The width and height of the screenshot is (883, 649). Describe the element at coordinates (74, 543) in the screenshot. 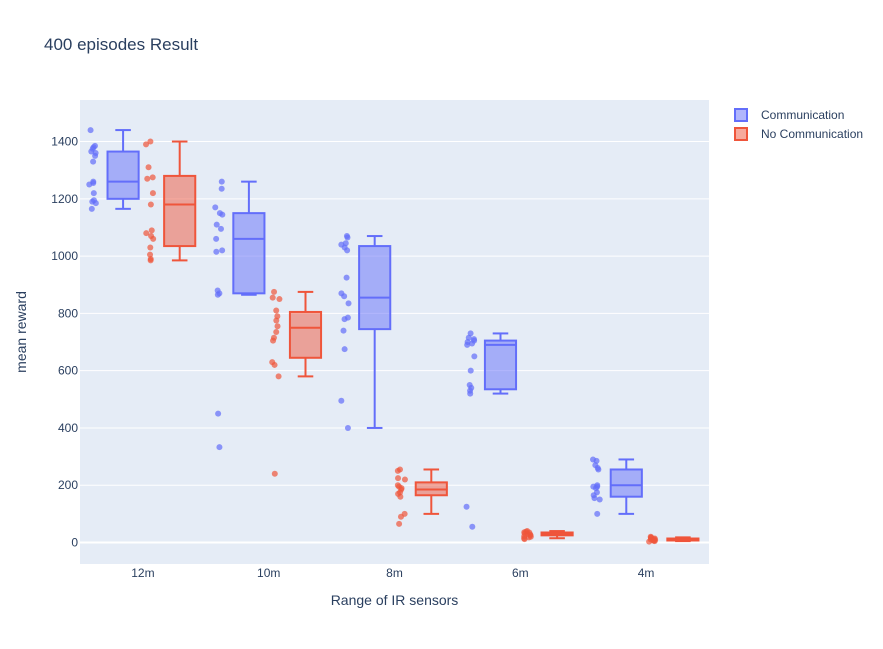

I see `y-tick-label: 0` at that location.